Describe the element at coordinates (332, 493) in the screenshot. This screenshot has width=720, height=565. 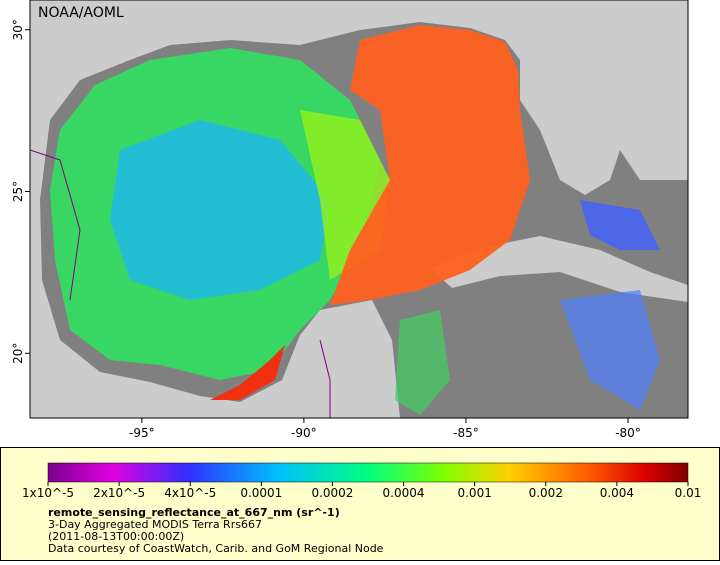
I see `colorbar-tick-label: 0.0002` at that location.